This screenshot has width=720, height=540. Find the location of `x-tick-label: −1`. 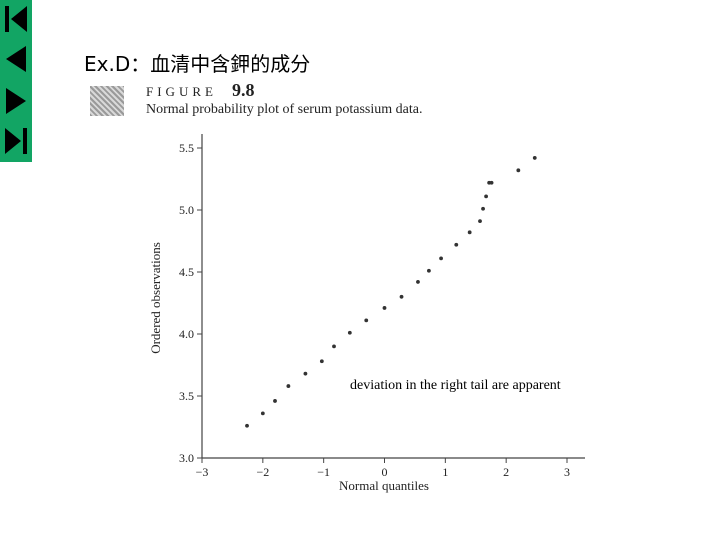

x-tick-label: −1 is located at coordinates (323, 472).